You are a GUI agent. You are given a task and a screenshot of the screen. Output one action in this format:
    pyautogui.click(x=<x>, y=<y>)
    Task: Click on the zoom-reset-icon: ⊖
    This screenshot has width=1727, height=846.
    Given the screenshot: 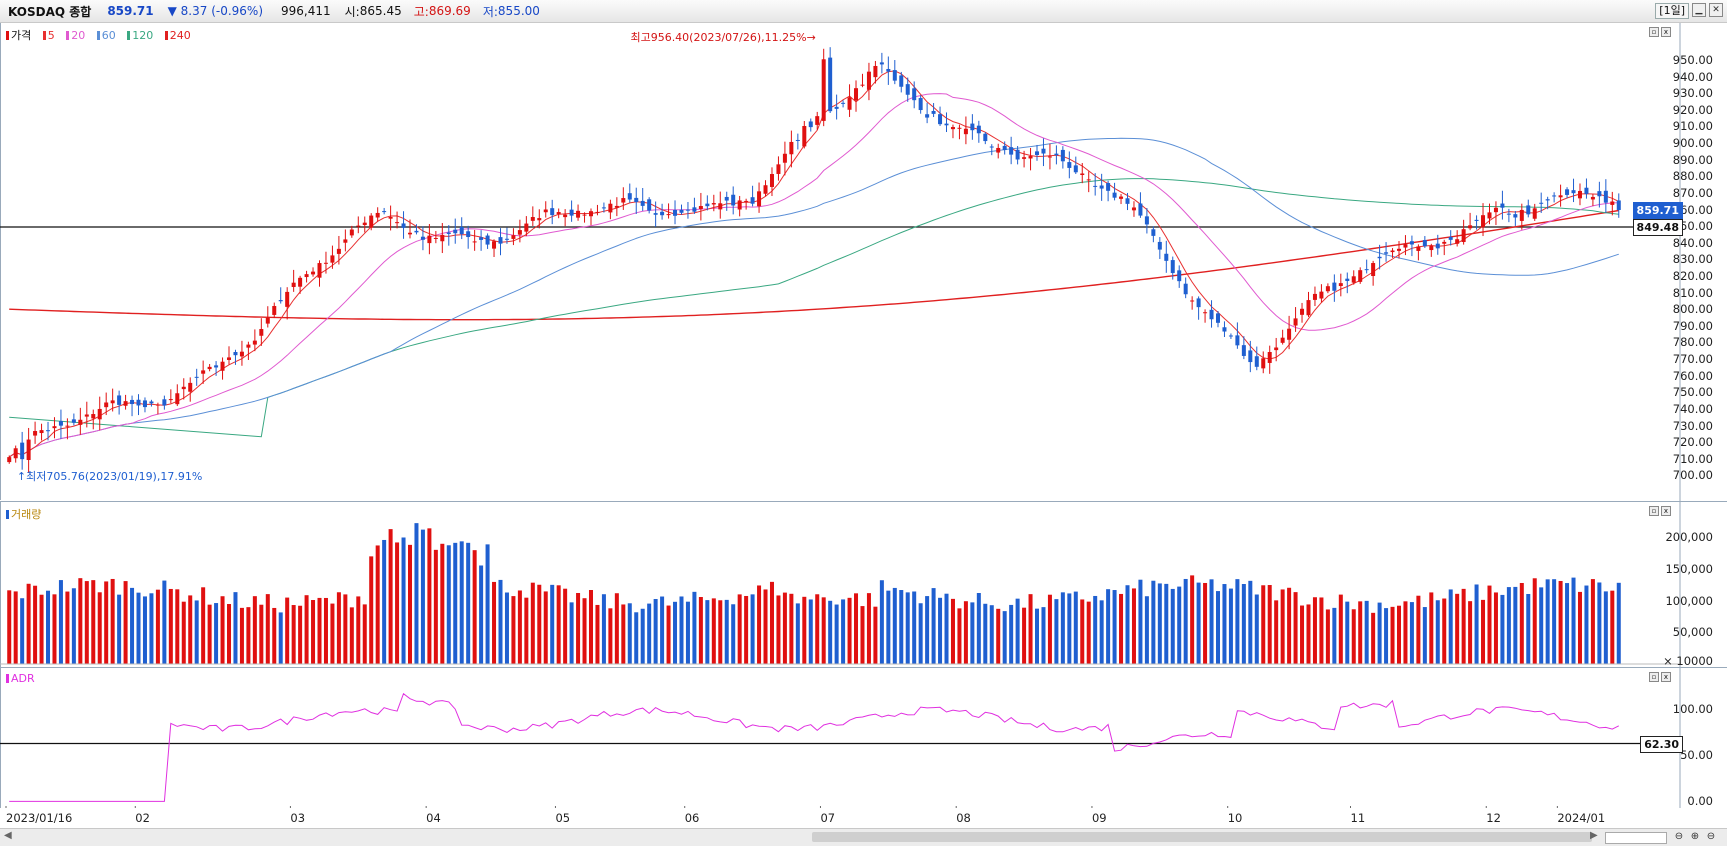 What is the action you would take?
    pyautogui.click(x=1679, y=836)
    